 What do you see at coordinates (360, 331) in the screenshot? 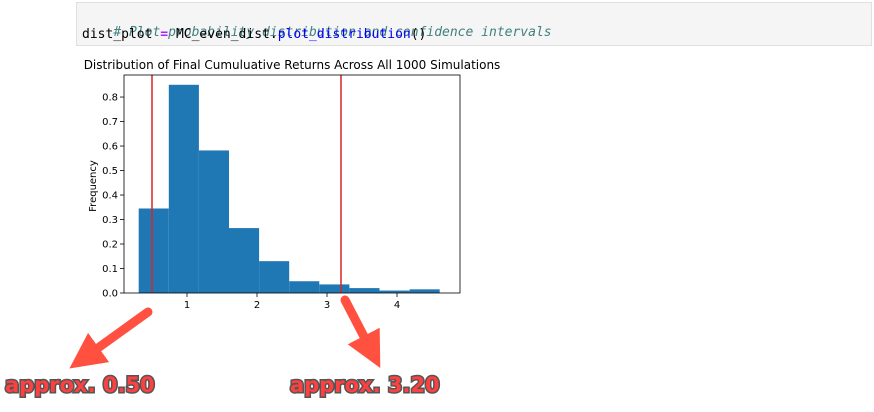
I see `callout-arrow-right` at bounding box center [360, 331].